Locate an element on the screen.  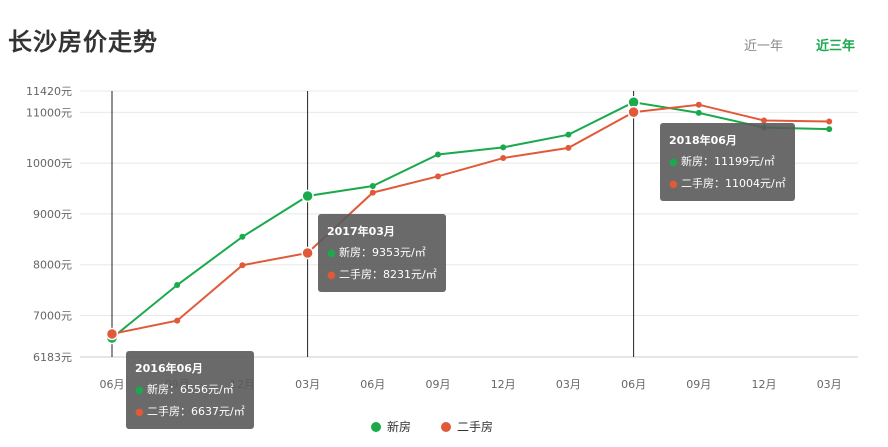
legend-new-house-icon is located at coordinates (376, 427).